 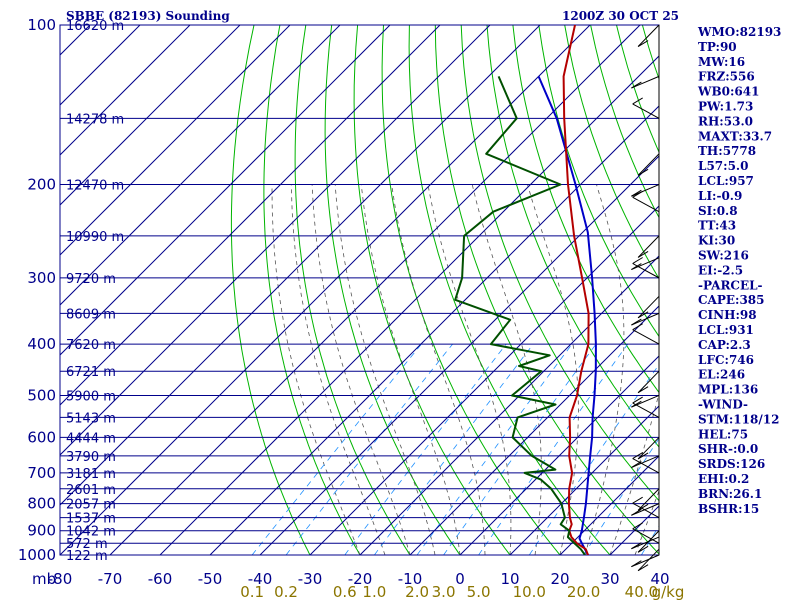 What do you see at coordinates (730, 285) in the screenshot?
I see `index-line: -PARCEL-` at bounding box center [730, 285].